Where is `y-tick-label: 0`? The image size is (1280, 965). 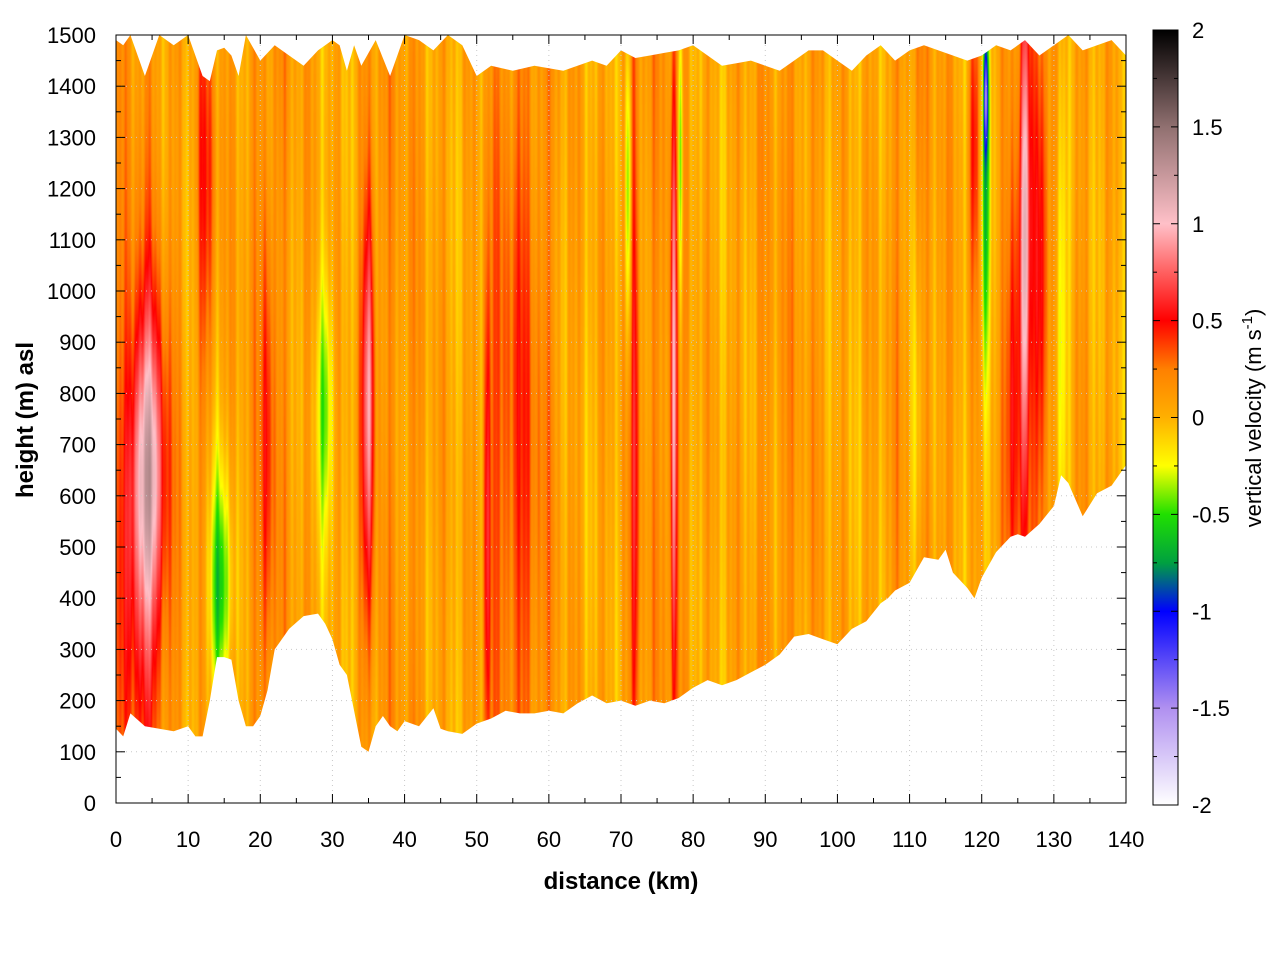
y-tick-label: 0 is located at coordinates (90, 803).